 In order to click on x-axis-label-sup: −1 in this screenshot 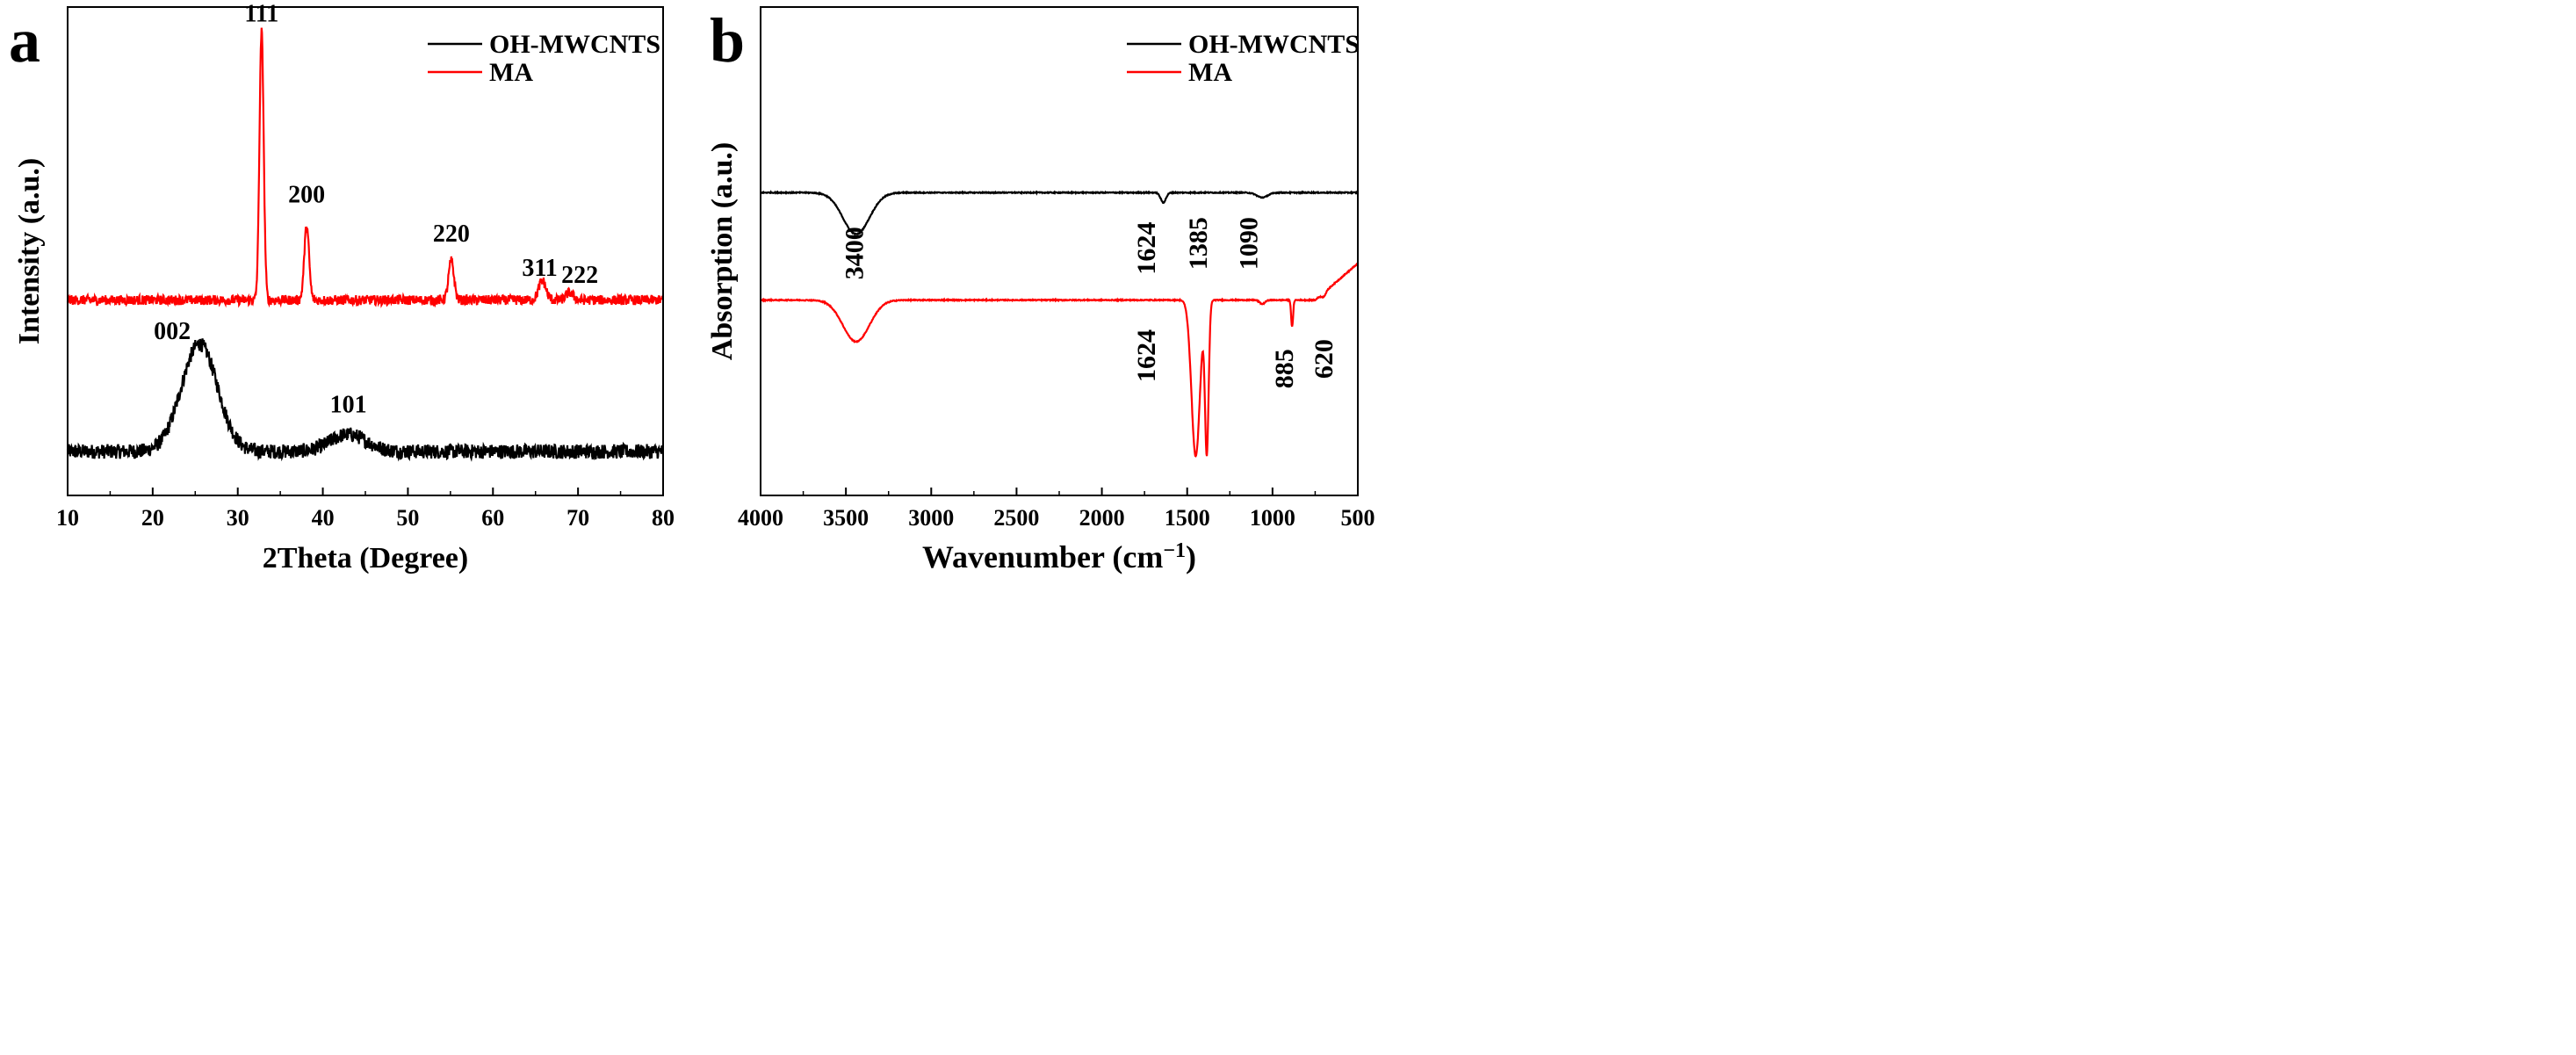, I will do `click(1174, 551)`.